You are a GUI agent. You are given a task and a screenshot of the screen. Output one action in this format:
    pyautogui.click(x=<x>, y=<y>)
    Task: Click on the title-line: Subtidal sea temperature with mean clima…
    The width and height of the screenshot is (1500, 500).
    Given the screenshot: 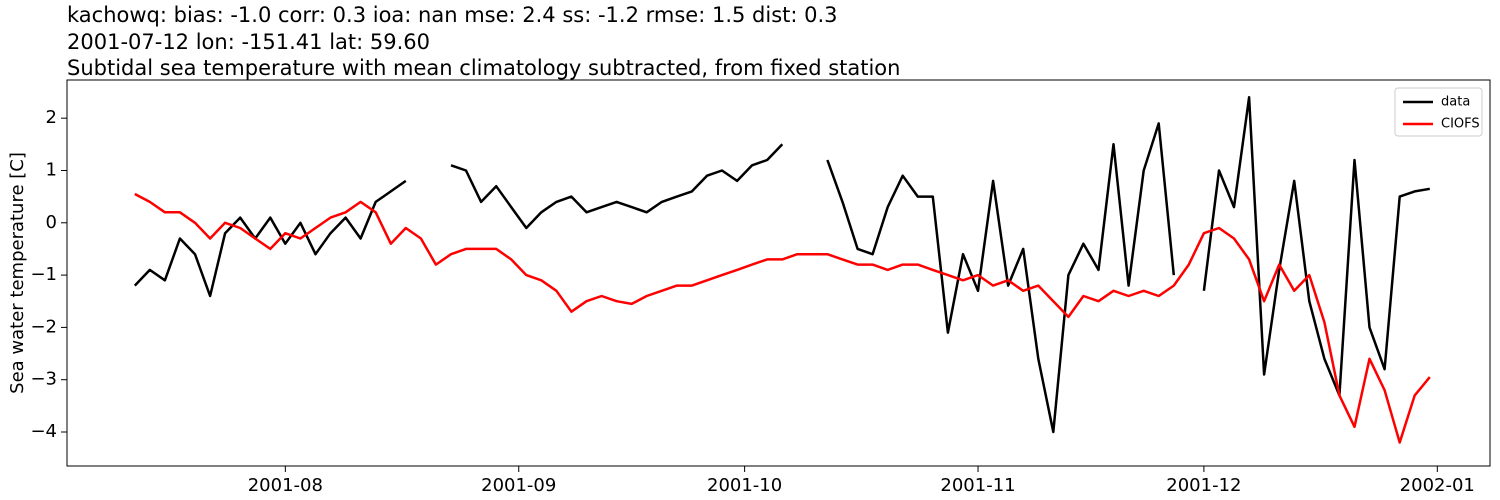 What is the action you would take?
    pyautogui.click(x=483, y=68)
    